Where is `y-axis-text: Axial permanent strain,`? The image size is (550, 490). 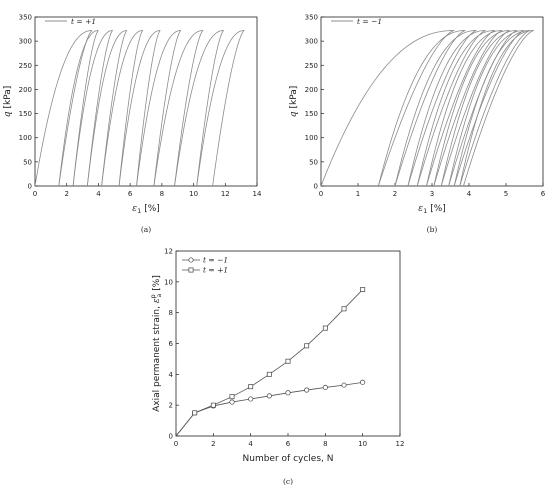
y-axis-text: Axial permanent strain, is located at coordinates (157, 359).